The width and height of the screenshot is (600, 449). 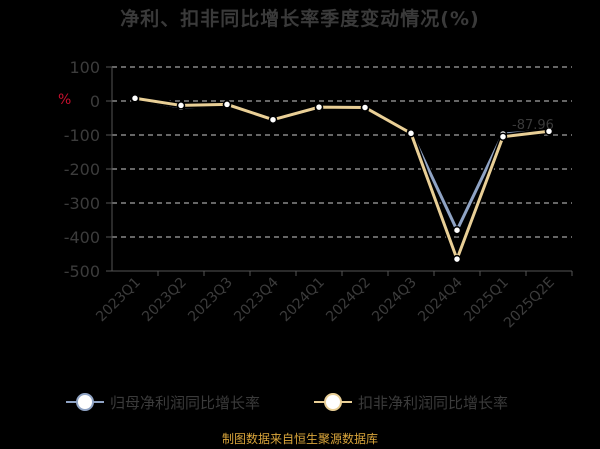 What do you see at coordinates (300, 402) in the screenshot?
I see `legend: 归母净利润同比增长率 扣非净利润同比增长率` at bounding box center [300, 402].